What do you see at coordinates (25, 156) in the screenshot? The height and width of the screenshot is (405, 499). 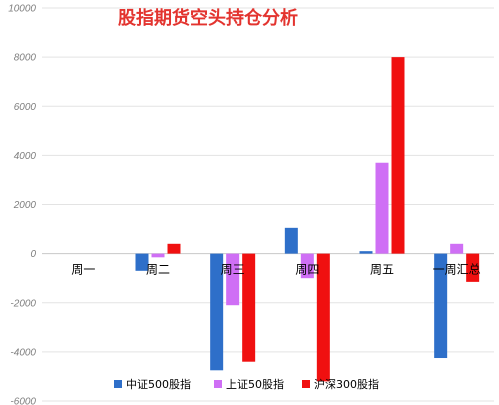 I see `y-tick-label: 4000` at bounding box center [25, 156].